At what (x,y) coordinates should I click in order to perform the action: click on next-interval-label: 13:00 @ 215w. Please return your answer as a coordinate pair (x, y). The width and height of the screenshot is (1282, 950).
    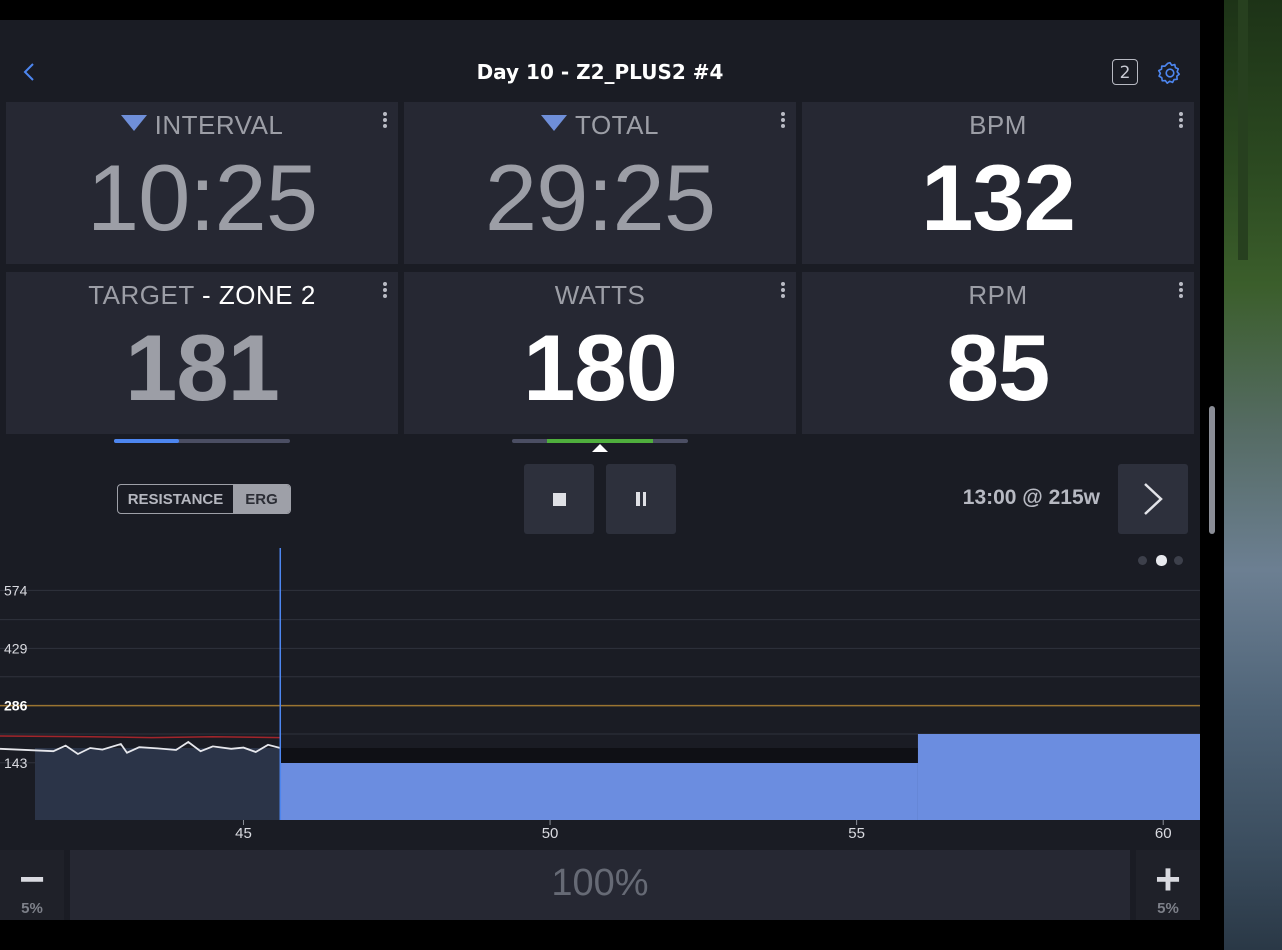
    Looking at the image, I should click on (1031, 497).